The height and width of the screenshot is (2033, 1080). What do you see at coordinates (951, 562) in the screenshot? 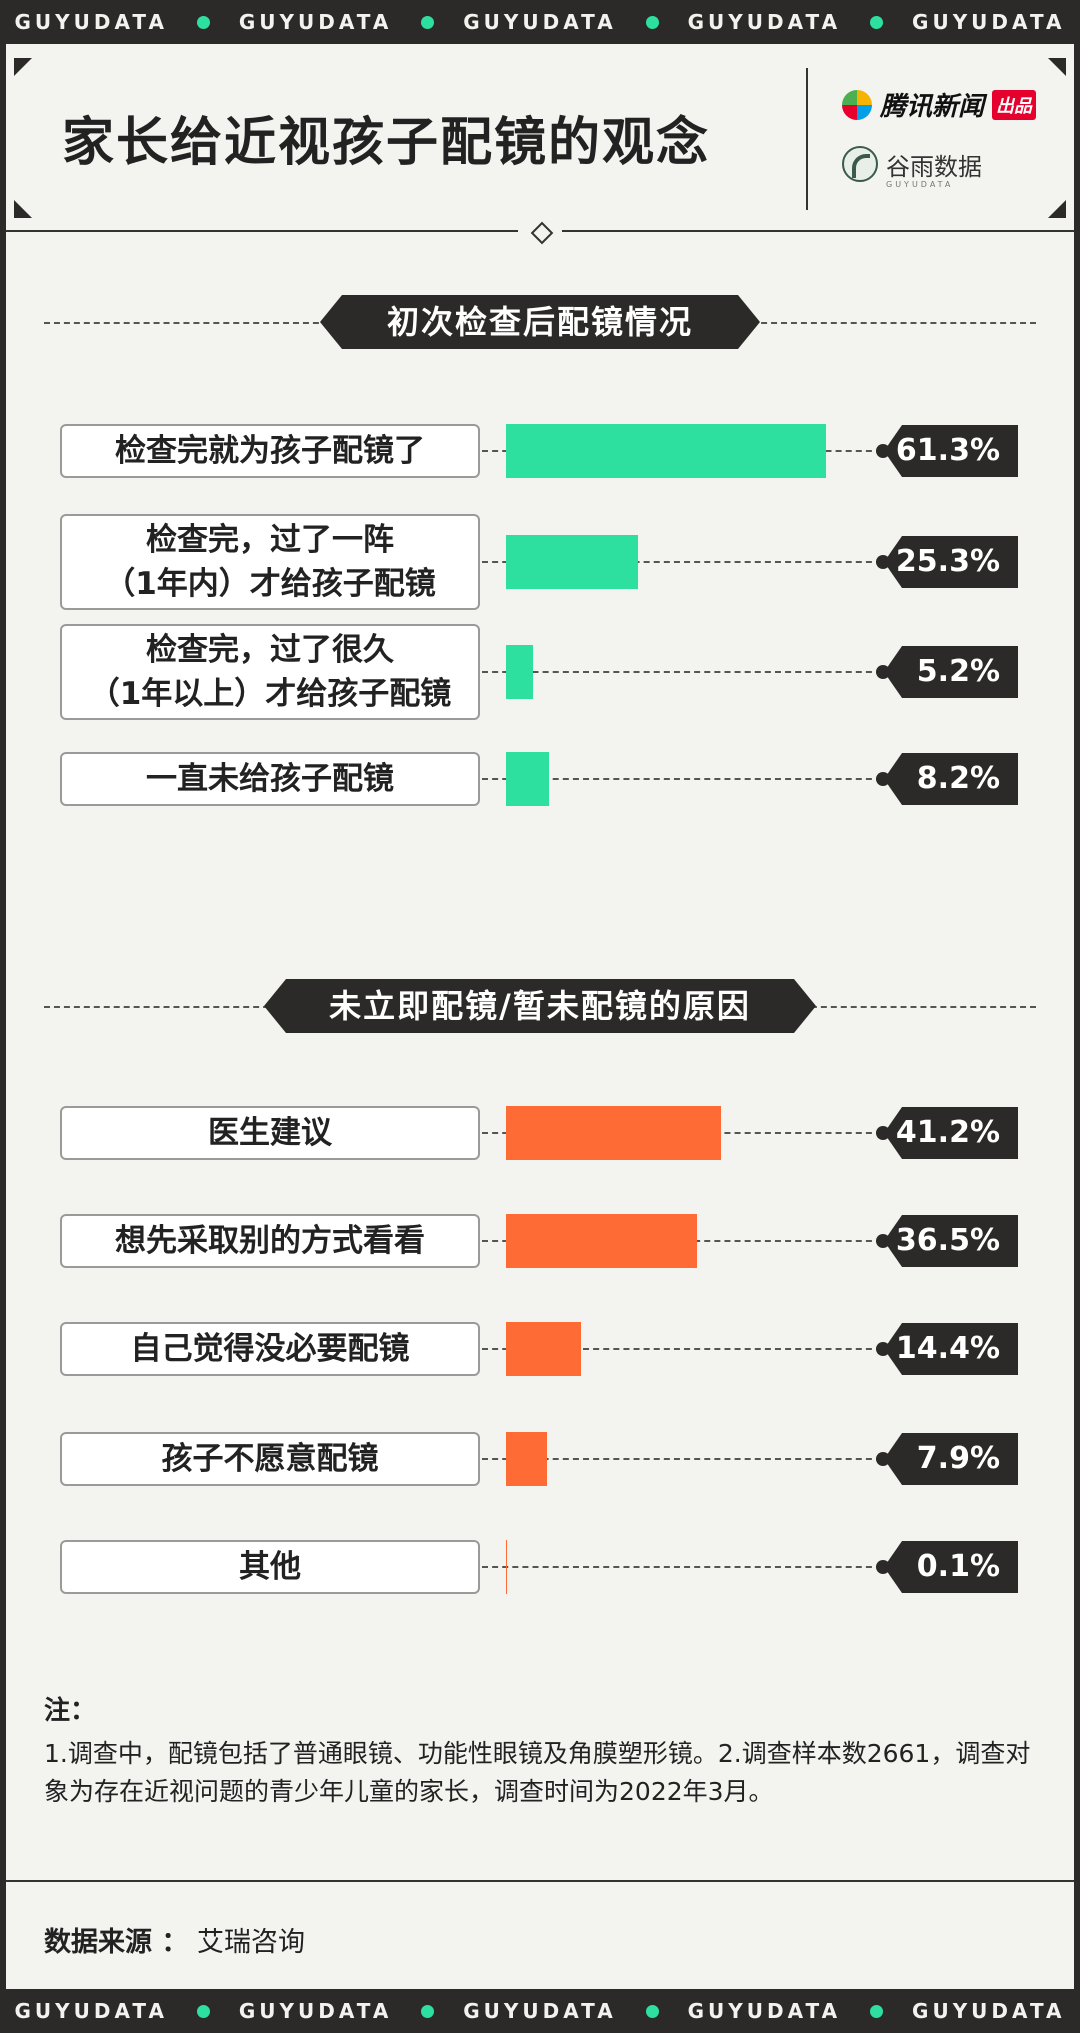
I see `value-label: 25.3%` at bounding box center [951, 562].